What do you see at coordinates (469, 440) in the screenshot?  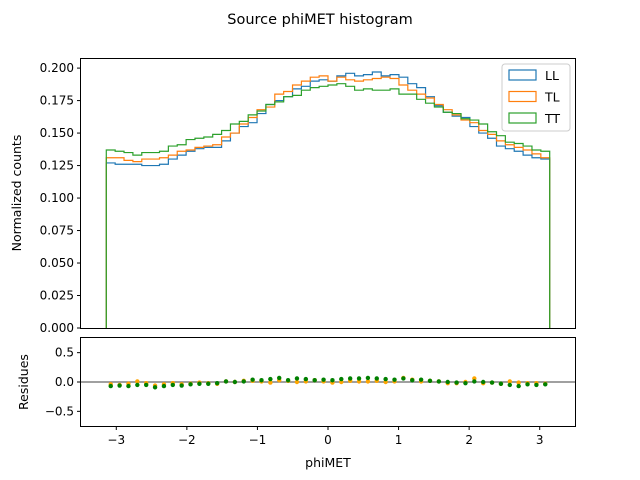 I see `residues-x-tick-label: 2` at bounding box center [469, 440].